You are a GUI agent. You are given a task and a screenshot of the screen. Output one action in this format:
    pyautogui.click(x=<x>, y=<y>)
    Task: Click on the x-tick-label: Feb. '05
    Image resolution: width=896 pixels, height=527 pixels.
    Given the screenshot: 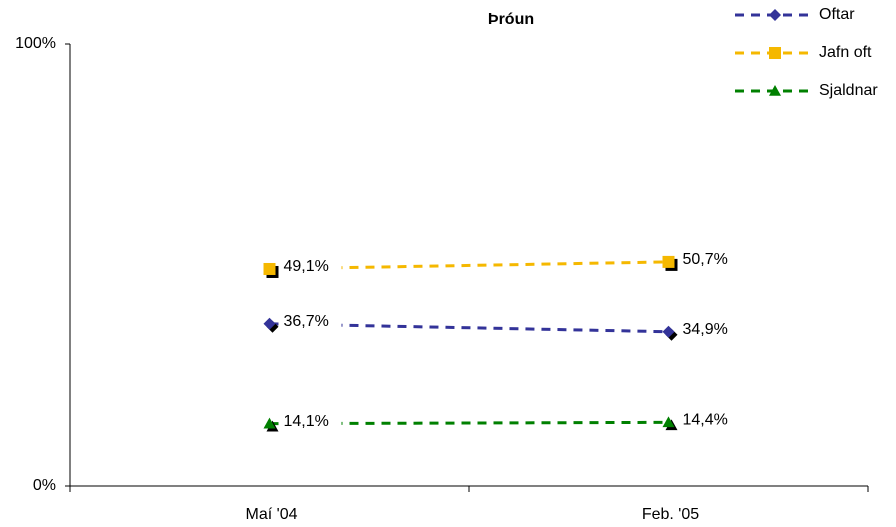 What is the action you would take?
    pyautogui.click(x=670, y=514)
    